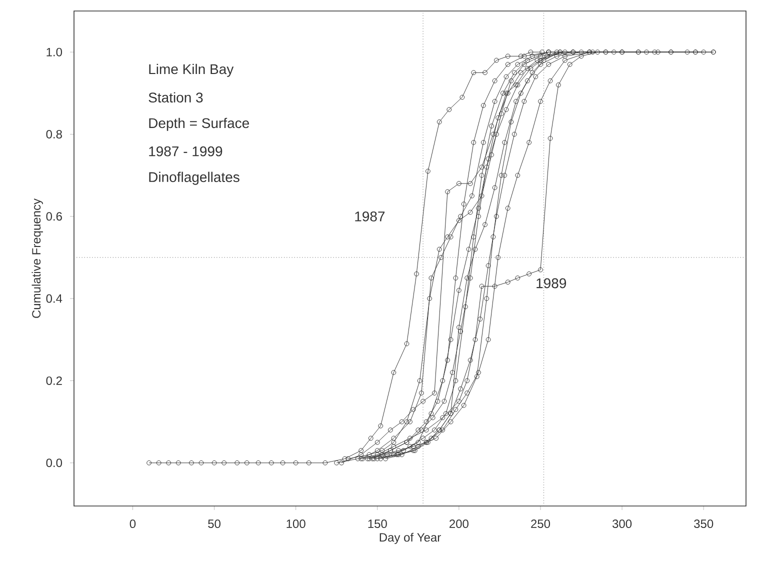 The image size is (765, 569). Describe the element at coordinates (551, 283) in the screenshot. I see `annotation: 1989` at that location.